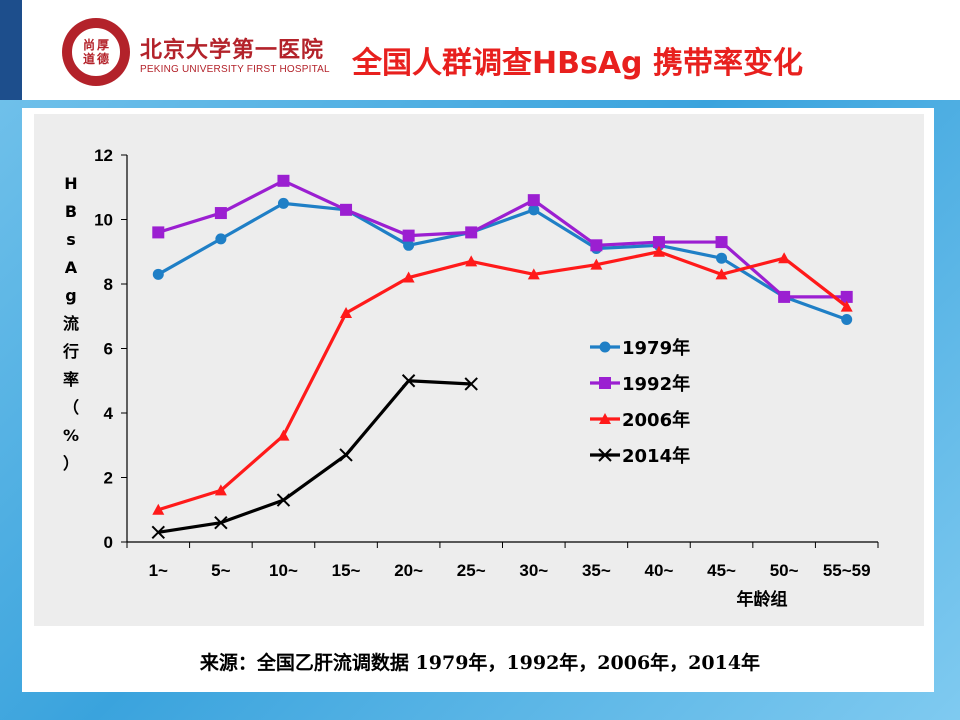 Image resolution: width=960 pixels, height=720 pixels. I want to click on logo-seal-characters: 尚 厚 道 德, so click(96, 52).